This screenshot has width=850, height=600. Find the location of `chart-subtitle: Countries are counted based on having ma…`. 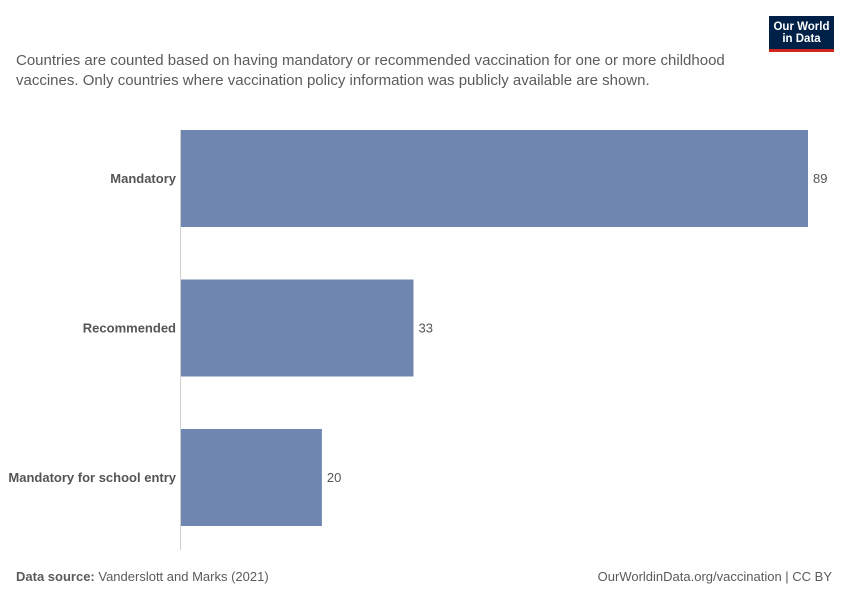

chart-subtitle: Countries are counted based on having ma… is located at coordinates (370, 70).